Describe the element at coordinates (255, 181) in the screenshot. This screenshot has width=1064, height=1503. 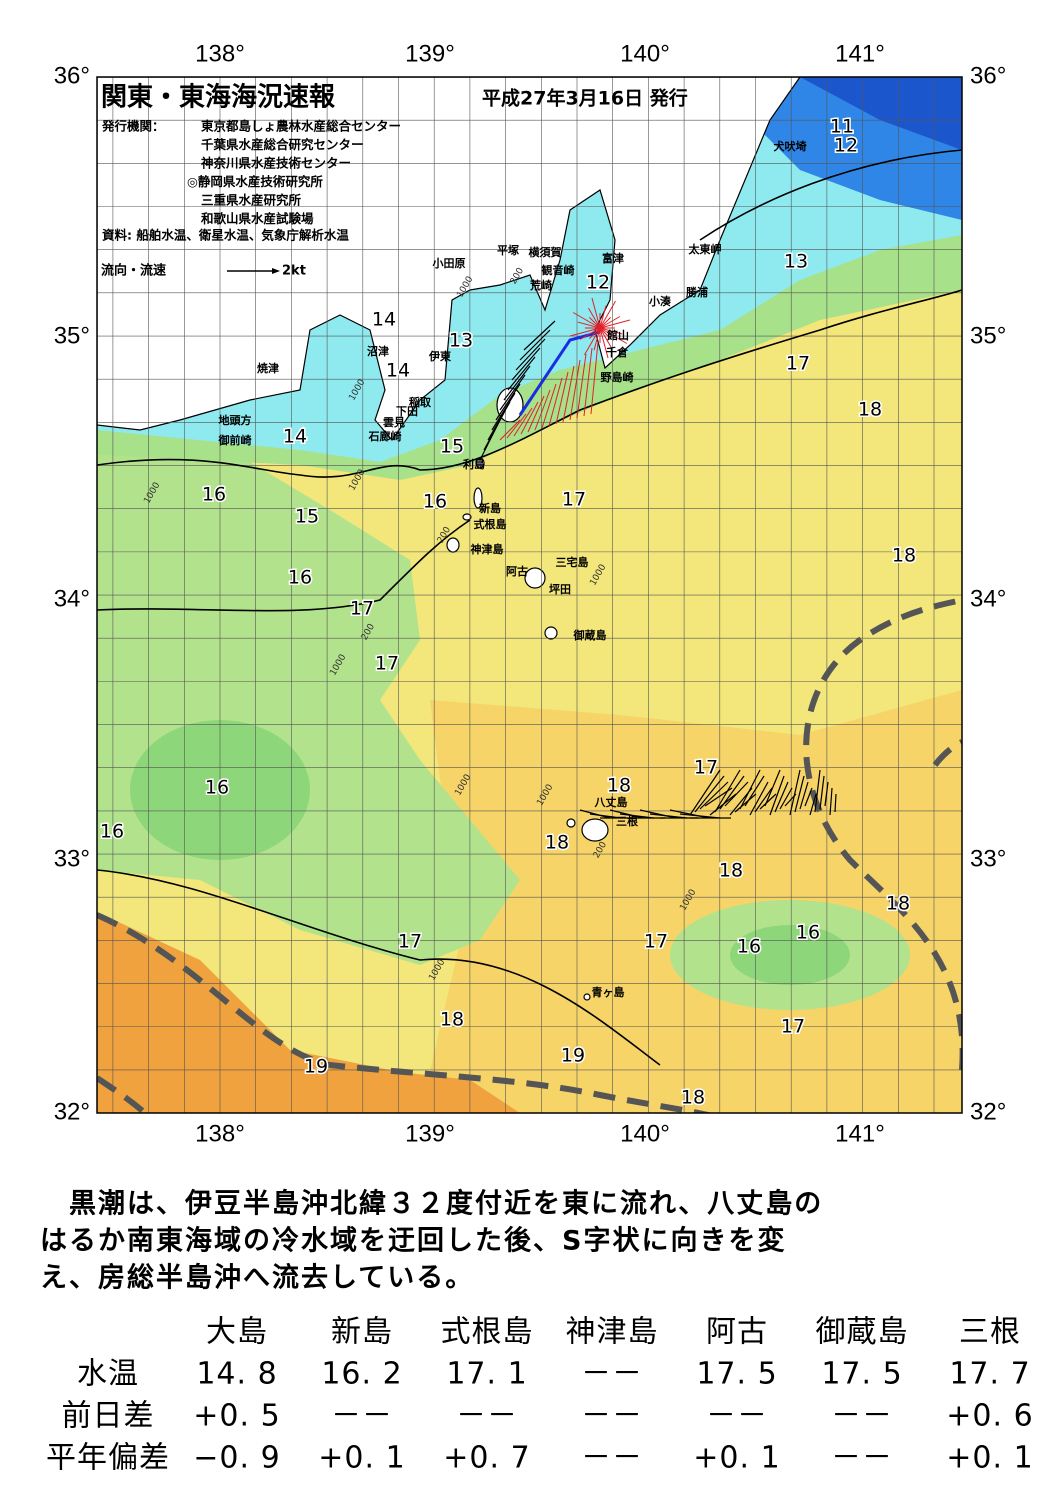
I see `publisher: ◎静岡県水産技術研究所` at that location.